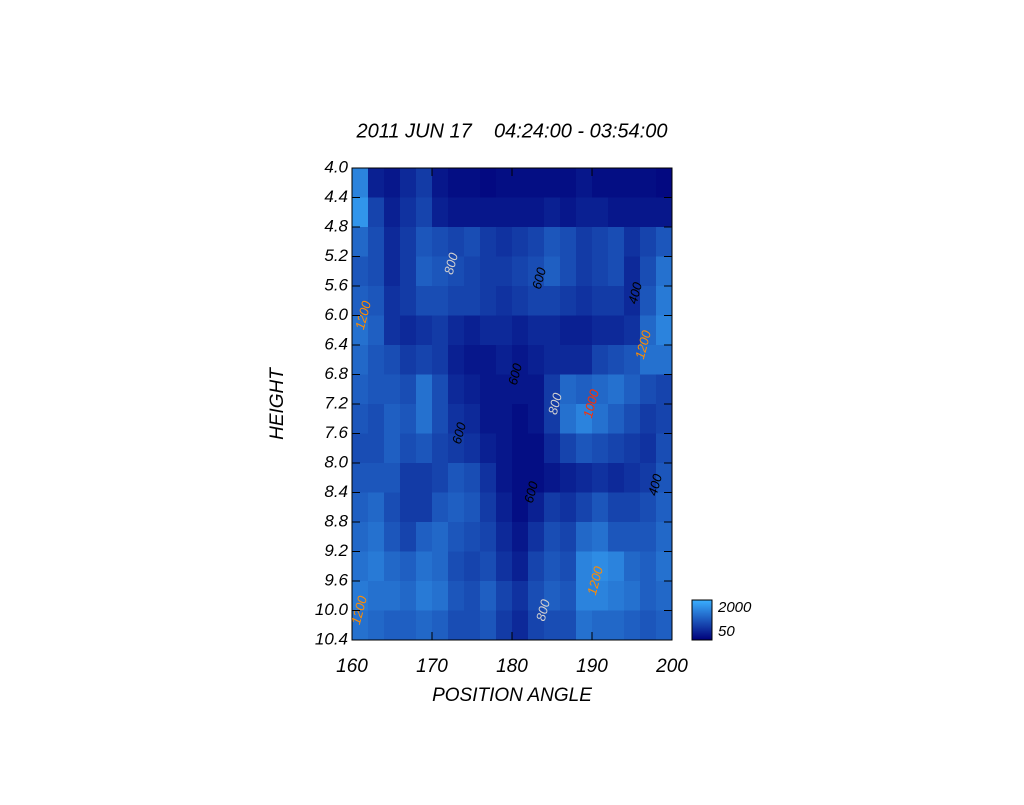 The height and width of the screenshot is (805, 1024). What do you see at coordinates (515, 374) in the screenshot?
I see `contour-label: 600` at bounding box center [515, 374].